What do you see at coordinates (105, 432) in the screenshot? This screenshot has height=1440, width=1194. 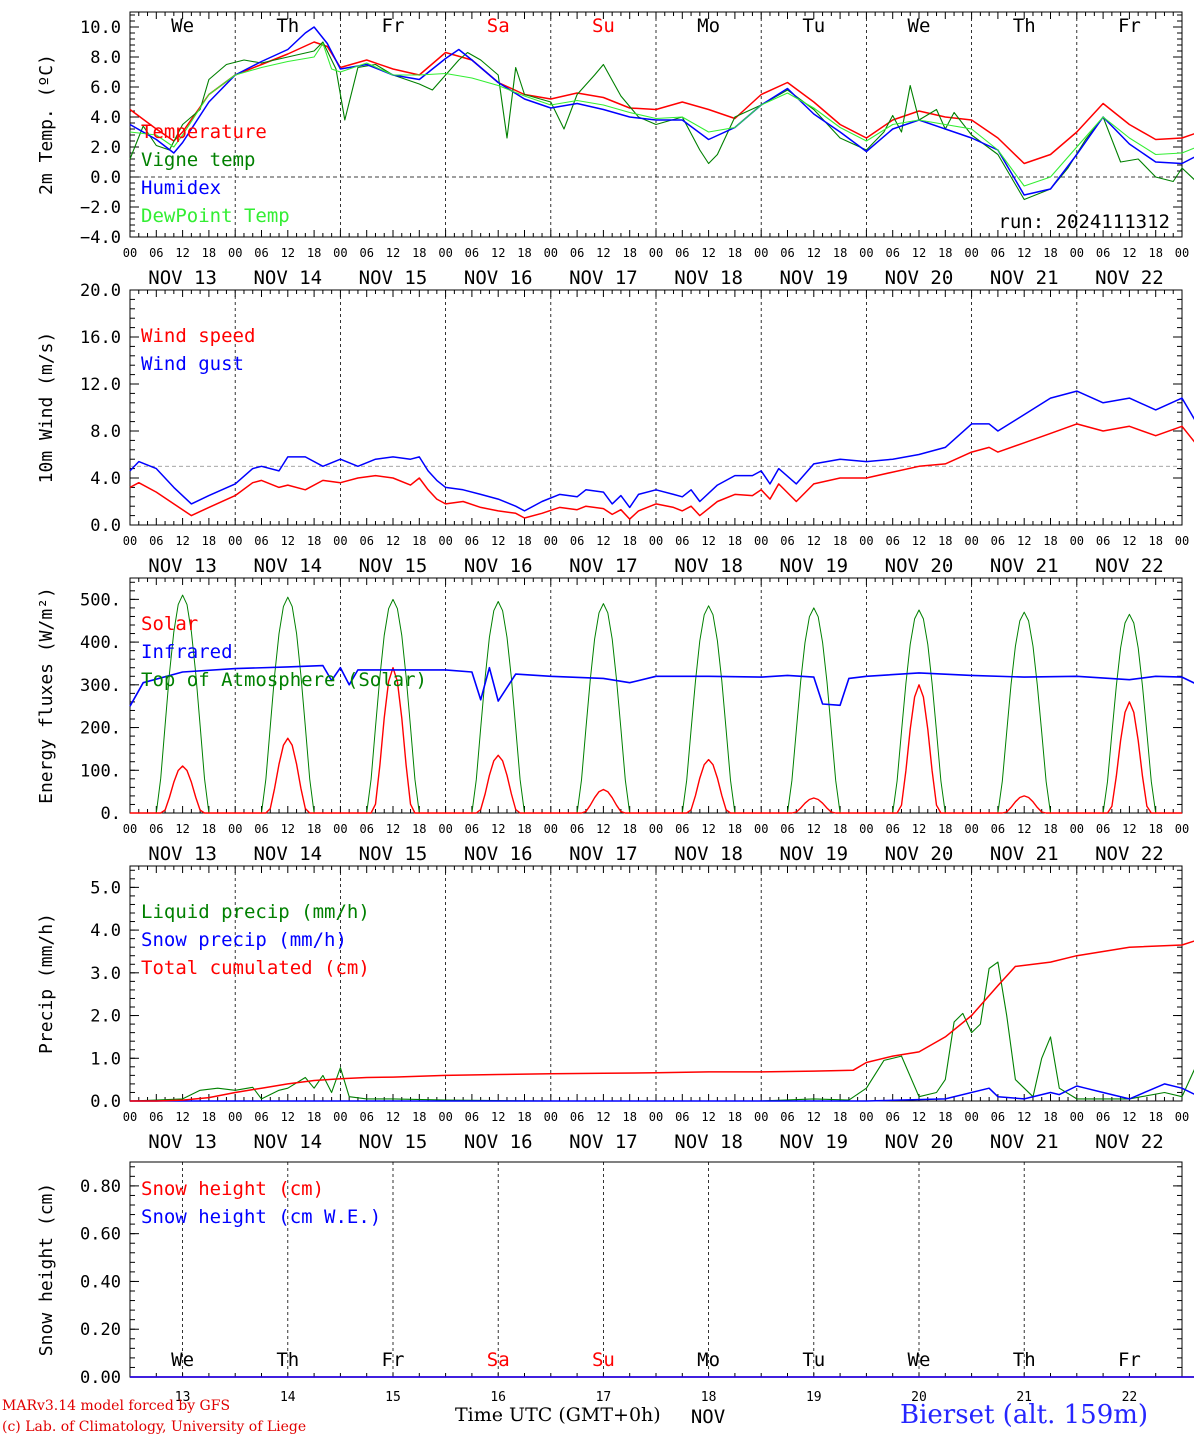 I see `y-tick-label: 8.0` at bounding box center [105, 432].